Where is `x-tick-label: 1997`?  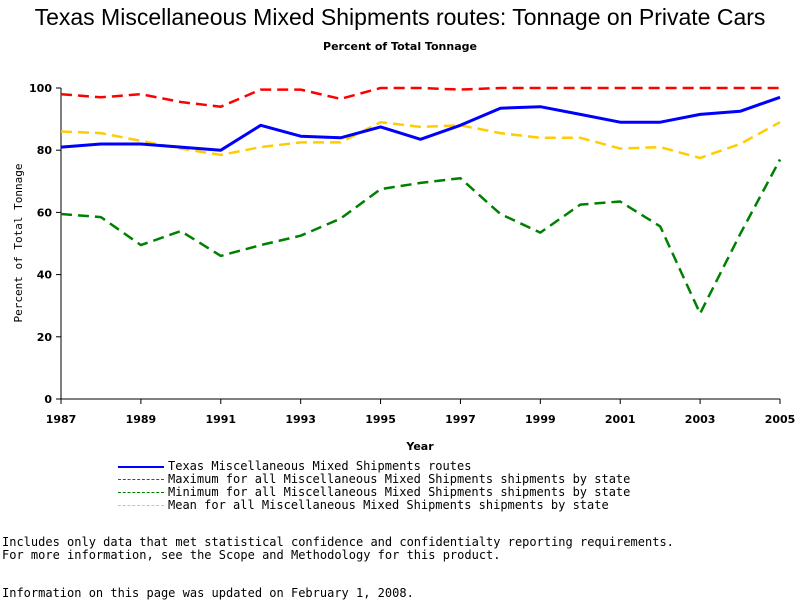 x-tick-label: 1997 is located at coordinates (460, 419).